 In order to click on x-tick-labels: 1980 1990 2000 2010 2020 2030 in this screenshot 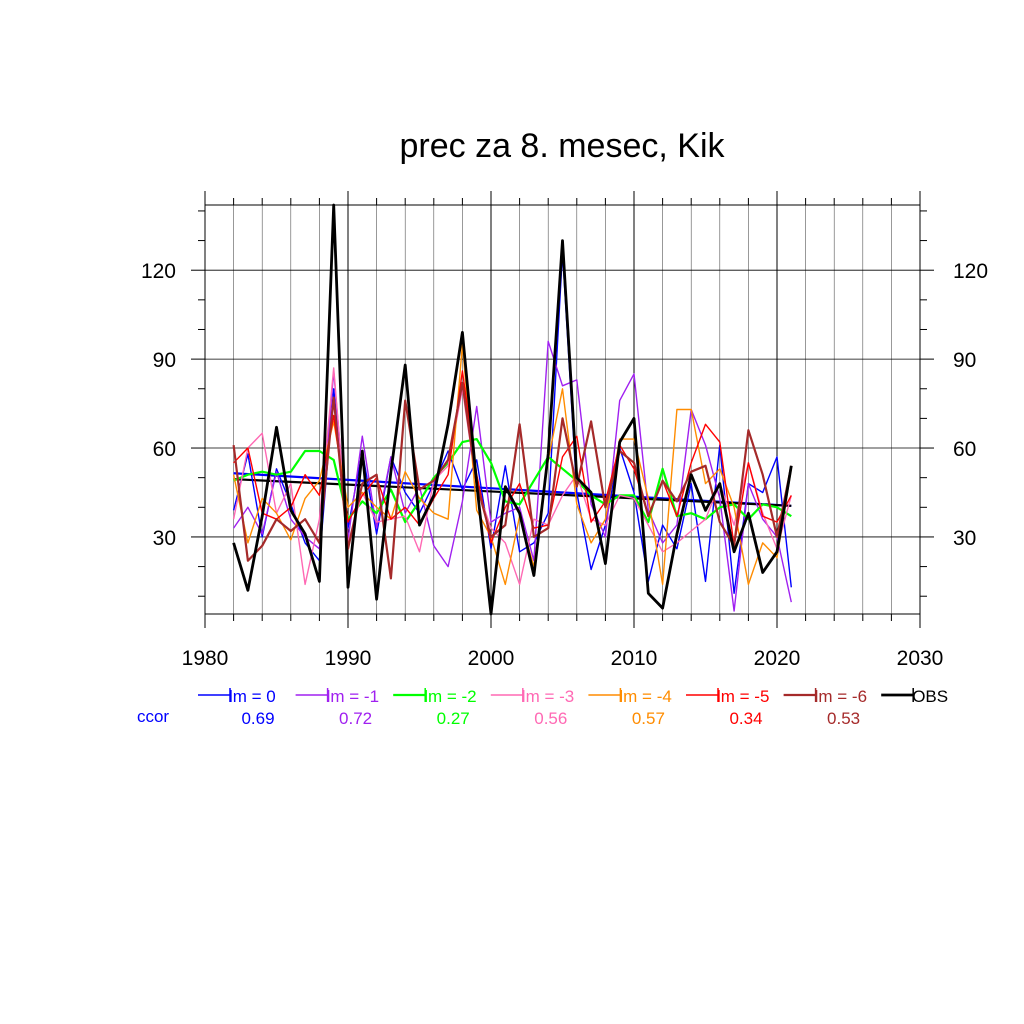, I will do `click(563, 658)`.